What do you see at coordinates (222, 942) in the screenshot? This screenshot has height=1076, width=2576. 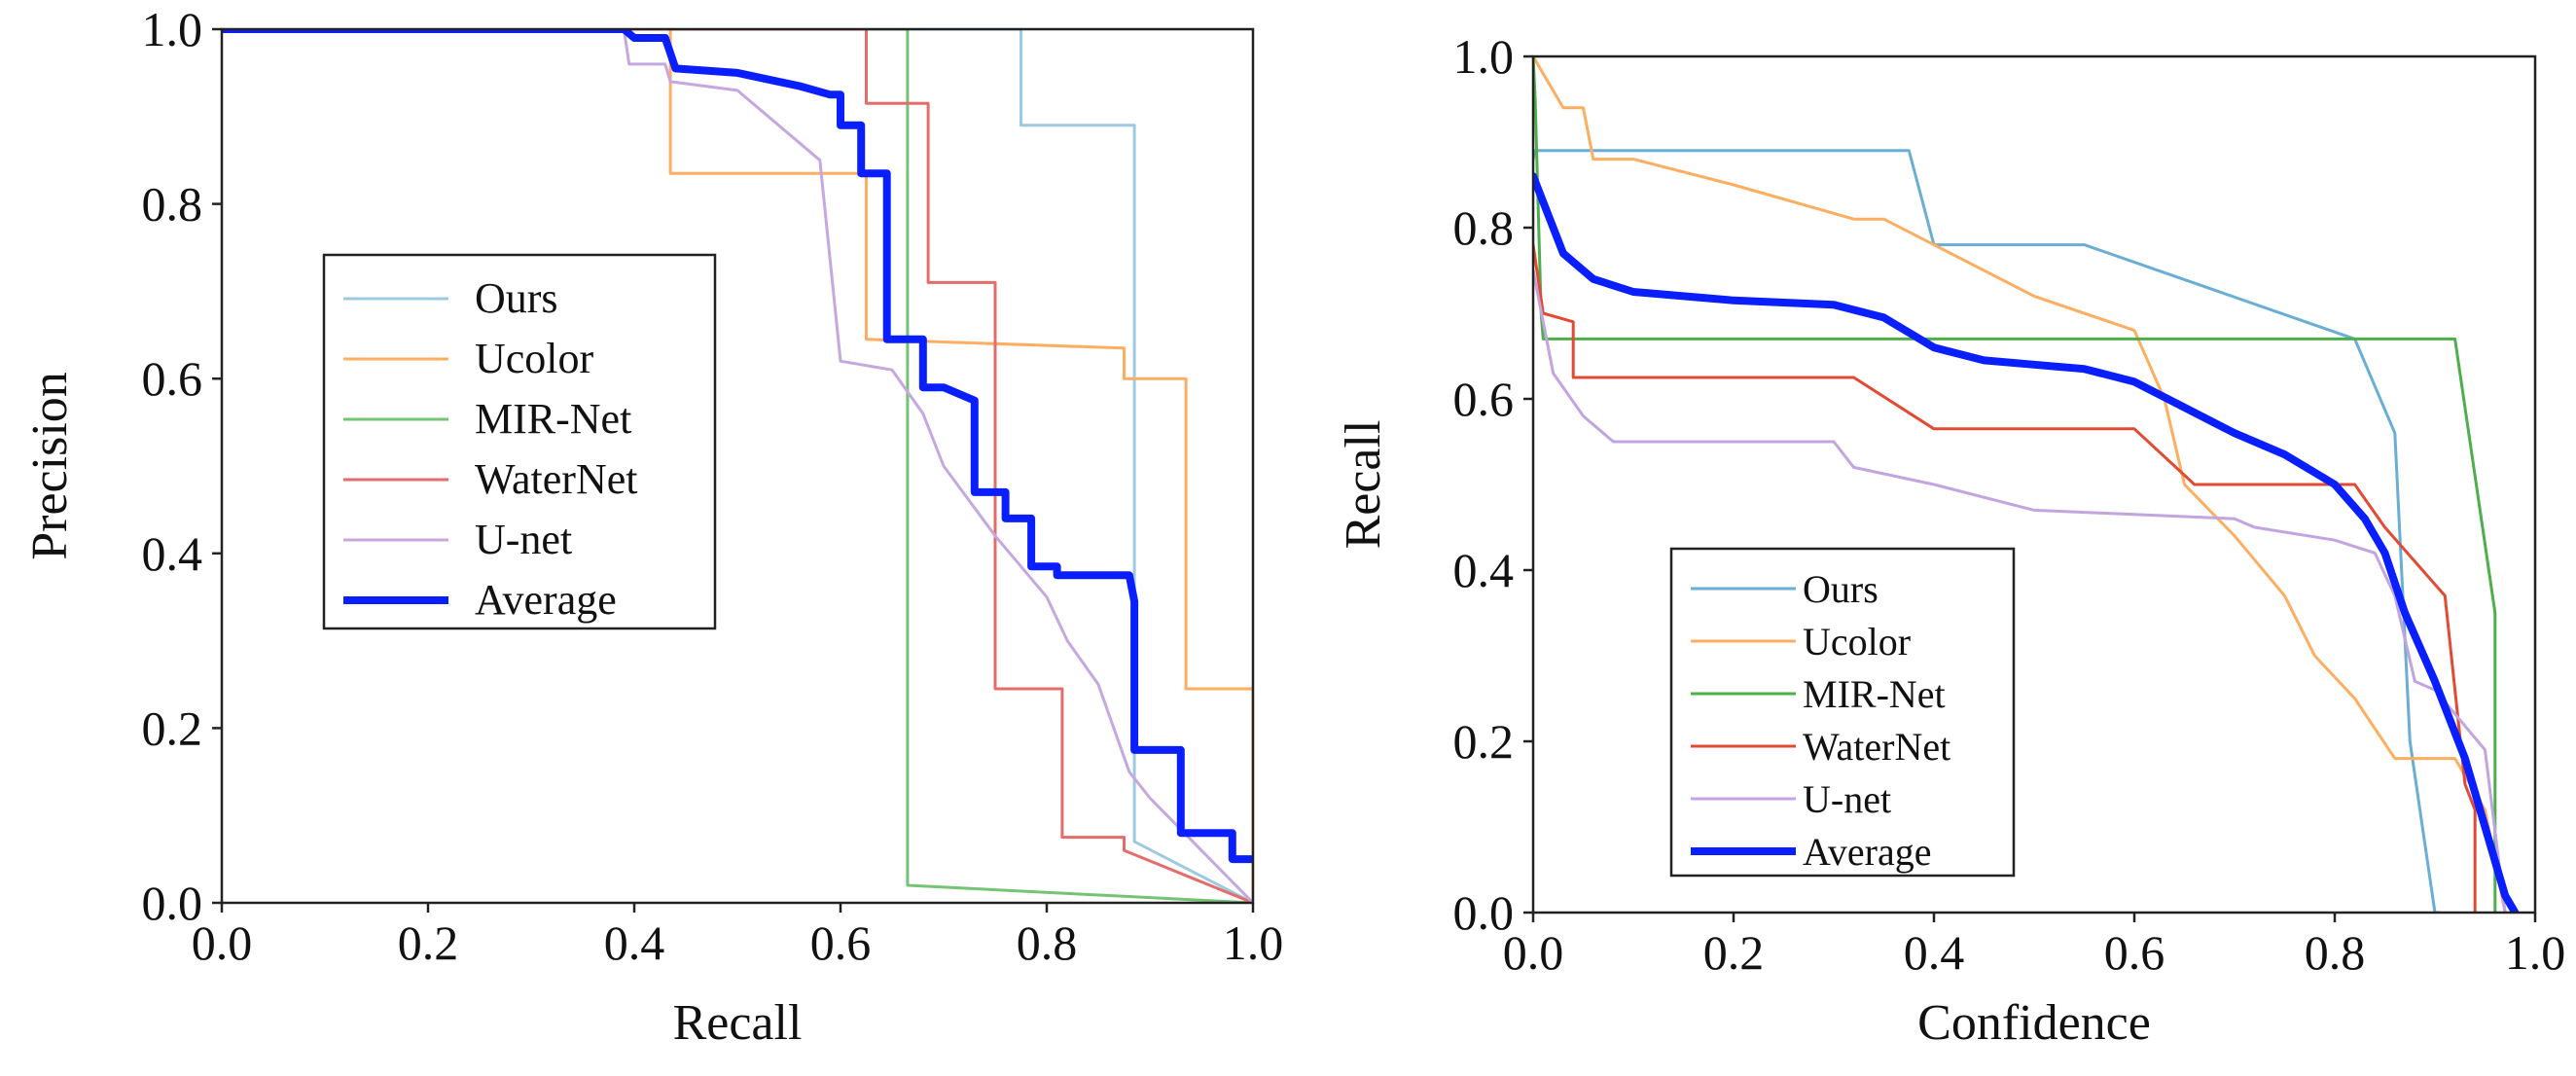 I see `left-x-tick-label: 0.0` at bounding box center [222, 942].